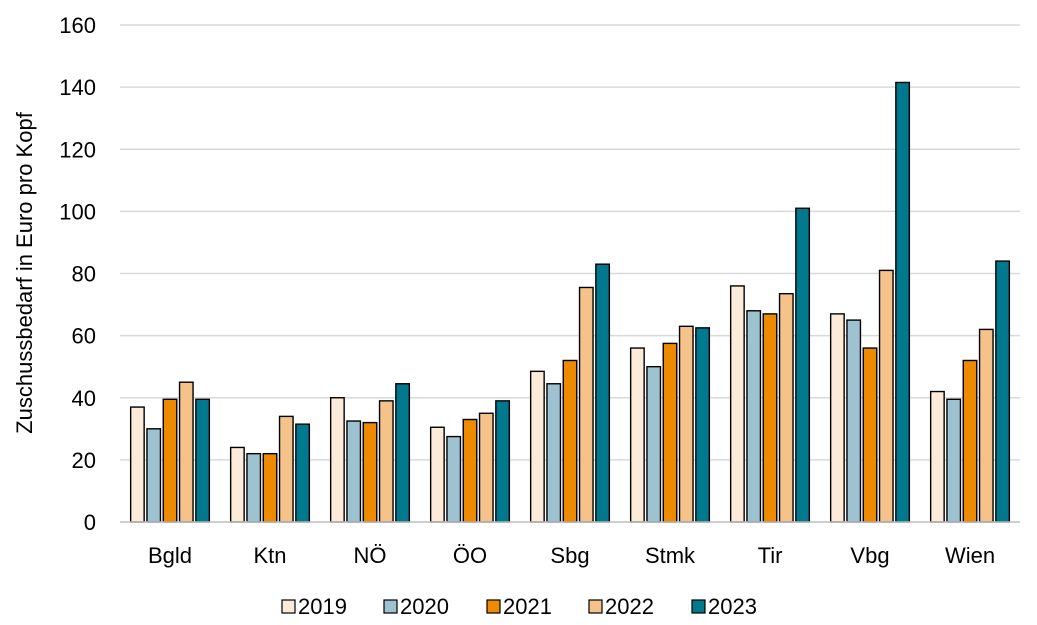 The image size is (1037, 625). I want to click on y-tick-label: 80, so click(84, 274).